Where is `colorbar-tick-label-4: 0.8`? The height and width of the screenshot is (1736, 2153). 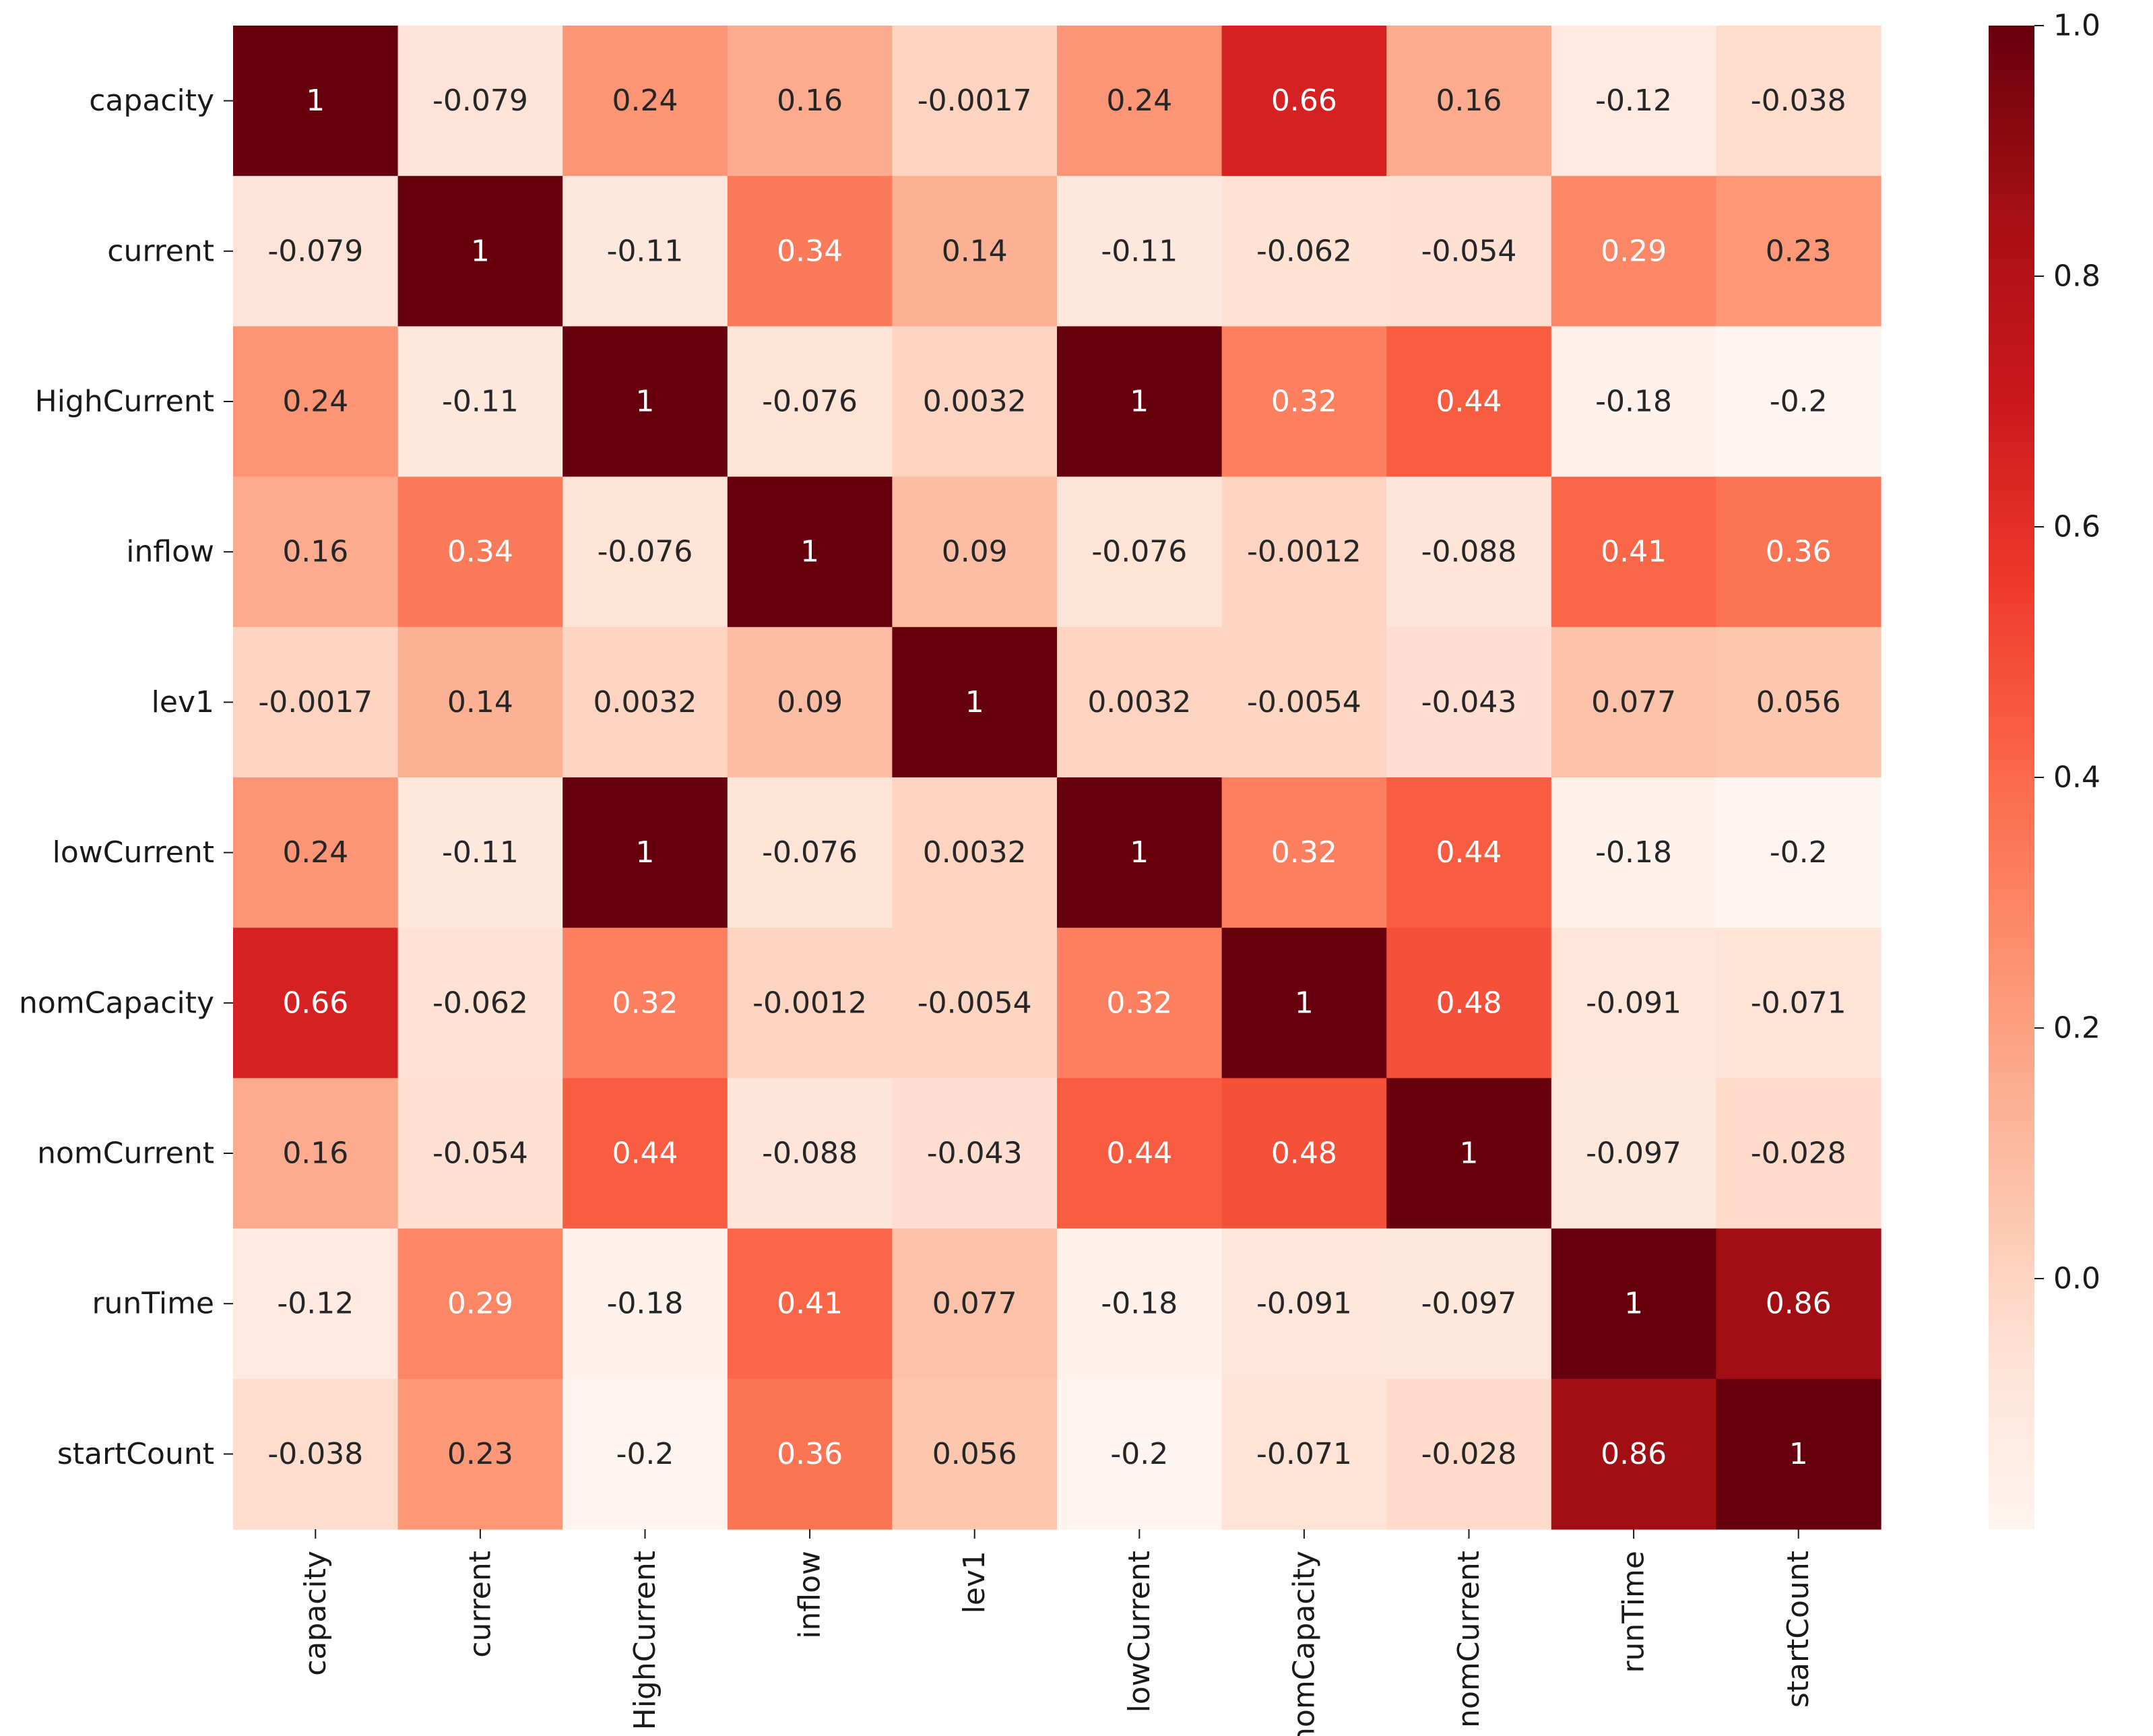 colorbar-tick-label-4: 0.8 is located at coordinates (2076, 276).